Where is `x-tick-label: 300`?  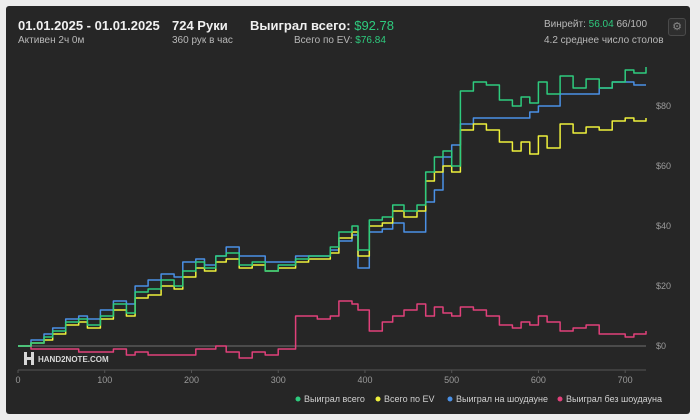 x-tick-label: 300 is located at coordinates (278, 380).